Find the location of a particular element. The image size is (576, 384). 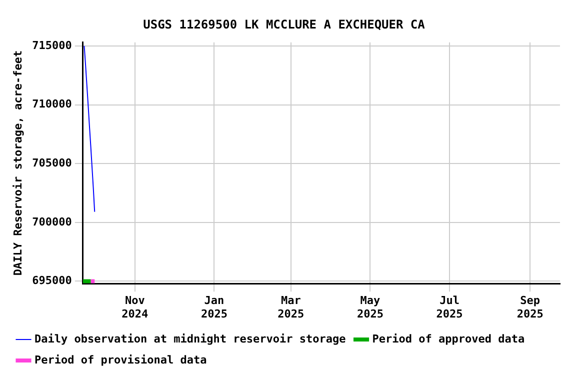

y-tick-label: 710000 is located at coordinates (52, 104).